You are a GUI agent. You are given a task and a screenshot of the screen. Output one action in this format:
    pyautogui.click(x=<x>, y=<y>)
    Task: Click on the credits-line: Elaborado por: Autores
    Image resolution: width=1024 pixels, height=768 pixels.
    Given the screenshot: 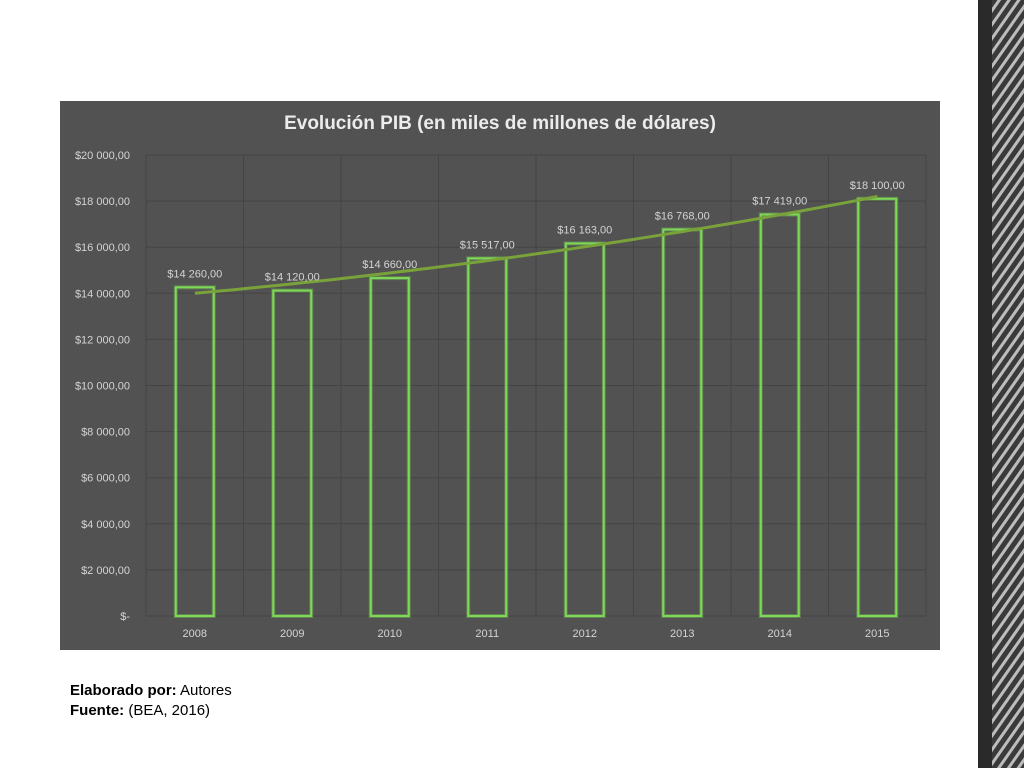 What is the action you would take?
    pyautogui.click(x=151, y=691)
    